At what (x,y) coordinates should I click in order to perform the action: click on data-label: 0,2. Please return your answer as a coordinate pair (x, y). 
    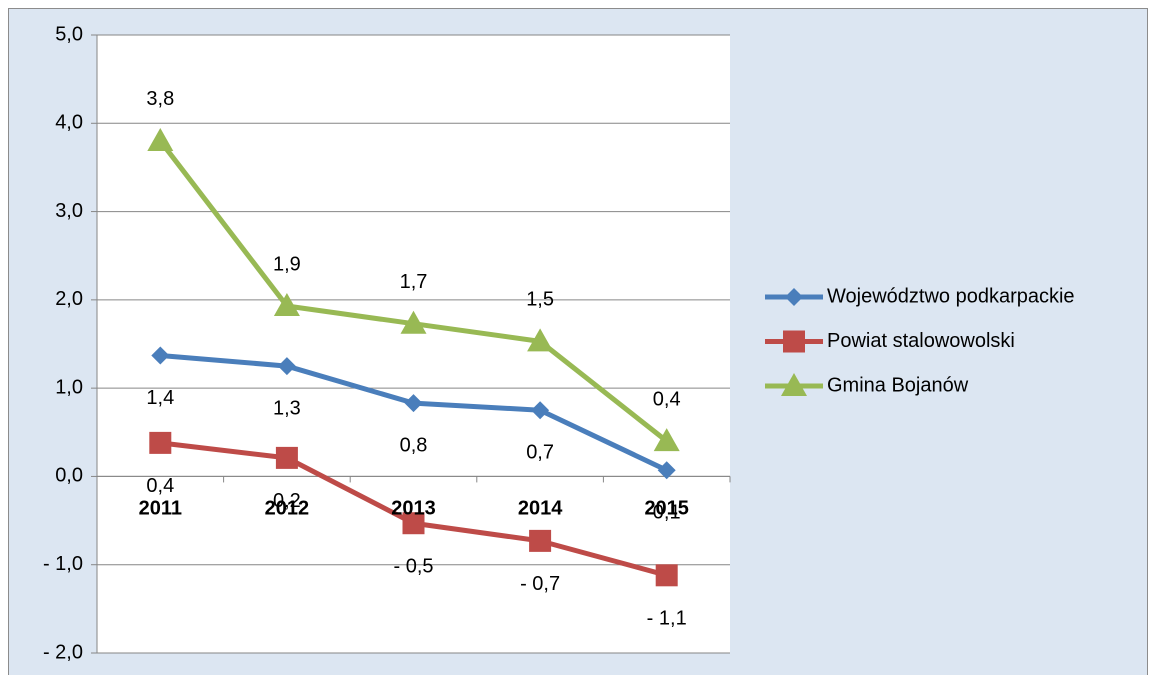
    Looking at the image, I should click on (287, 501).